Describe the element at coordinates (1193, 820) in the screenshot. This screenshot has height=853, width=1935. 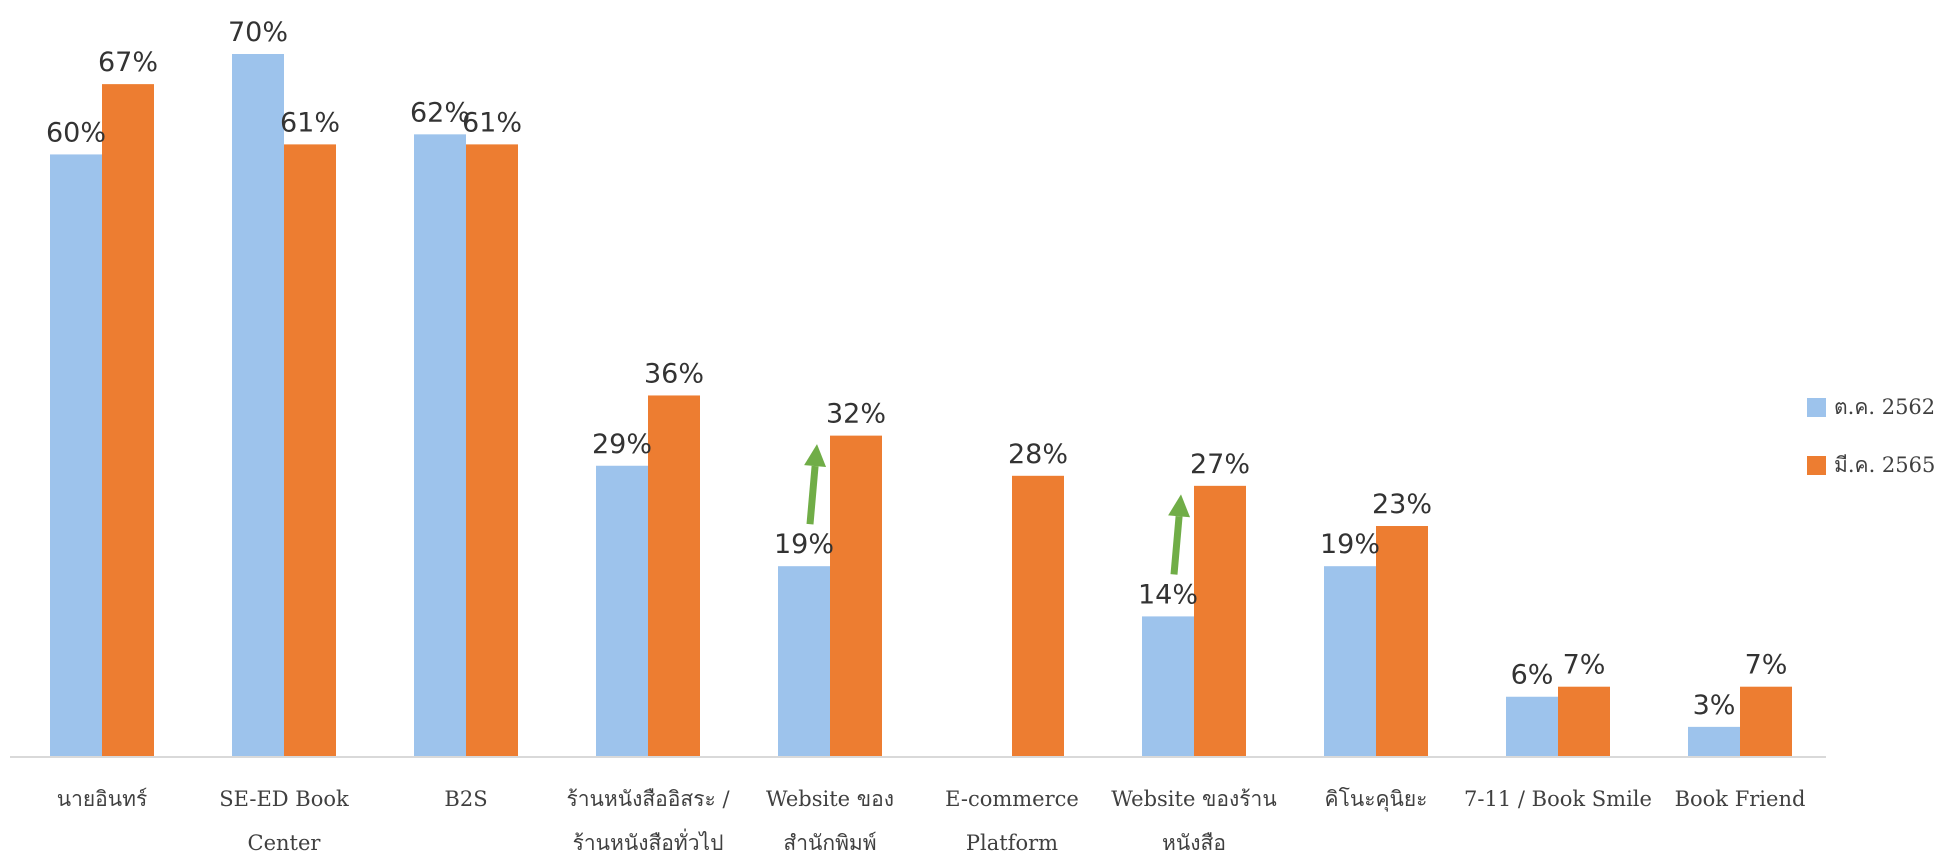
I see `category-label-6: Website ของร้านหนังสือ` at that location.